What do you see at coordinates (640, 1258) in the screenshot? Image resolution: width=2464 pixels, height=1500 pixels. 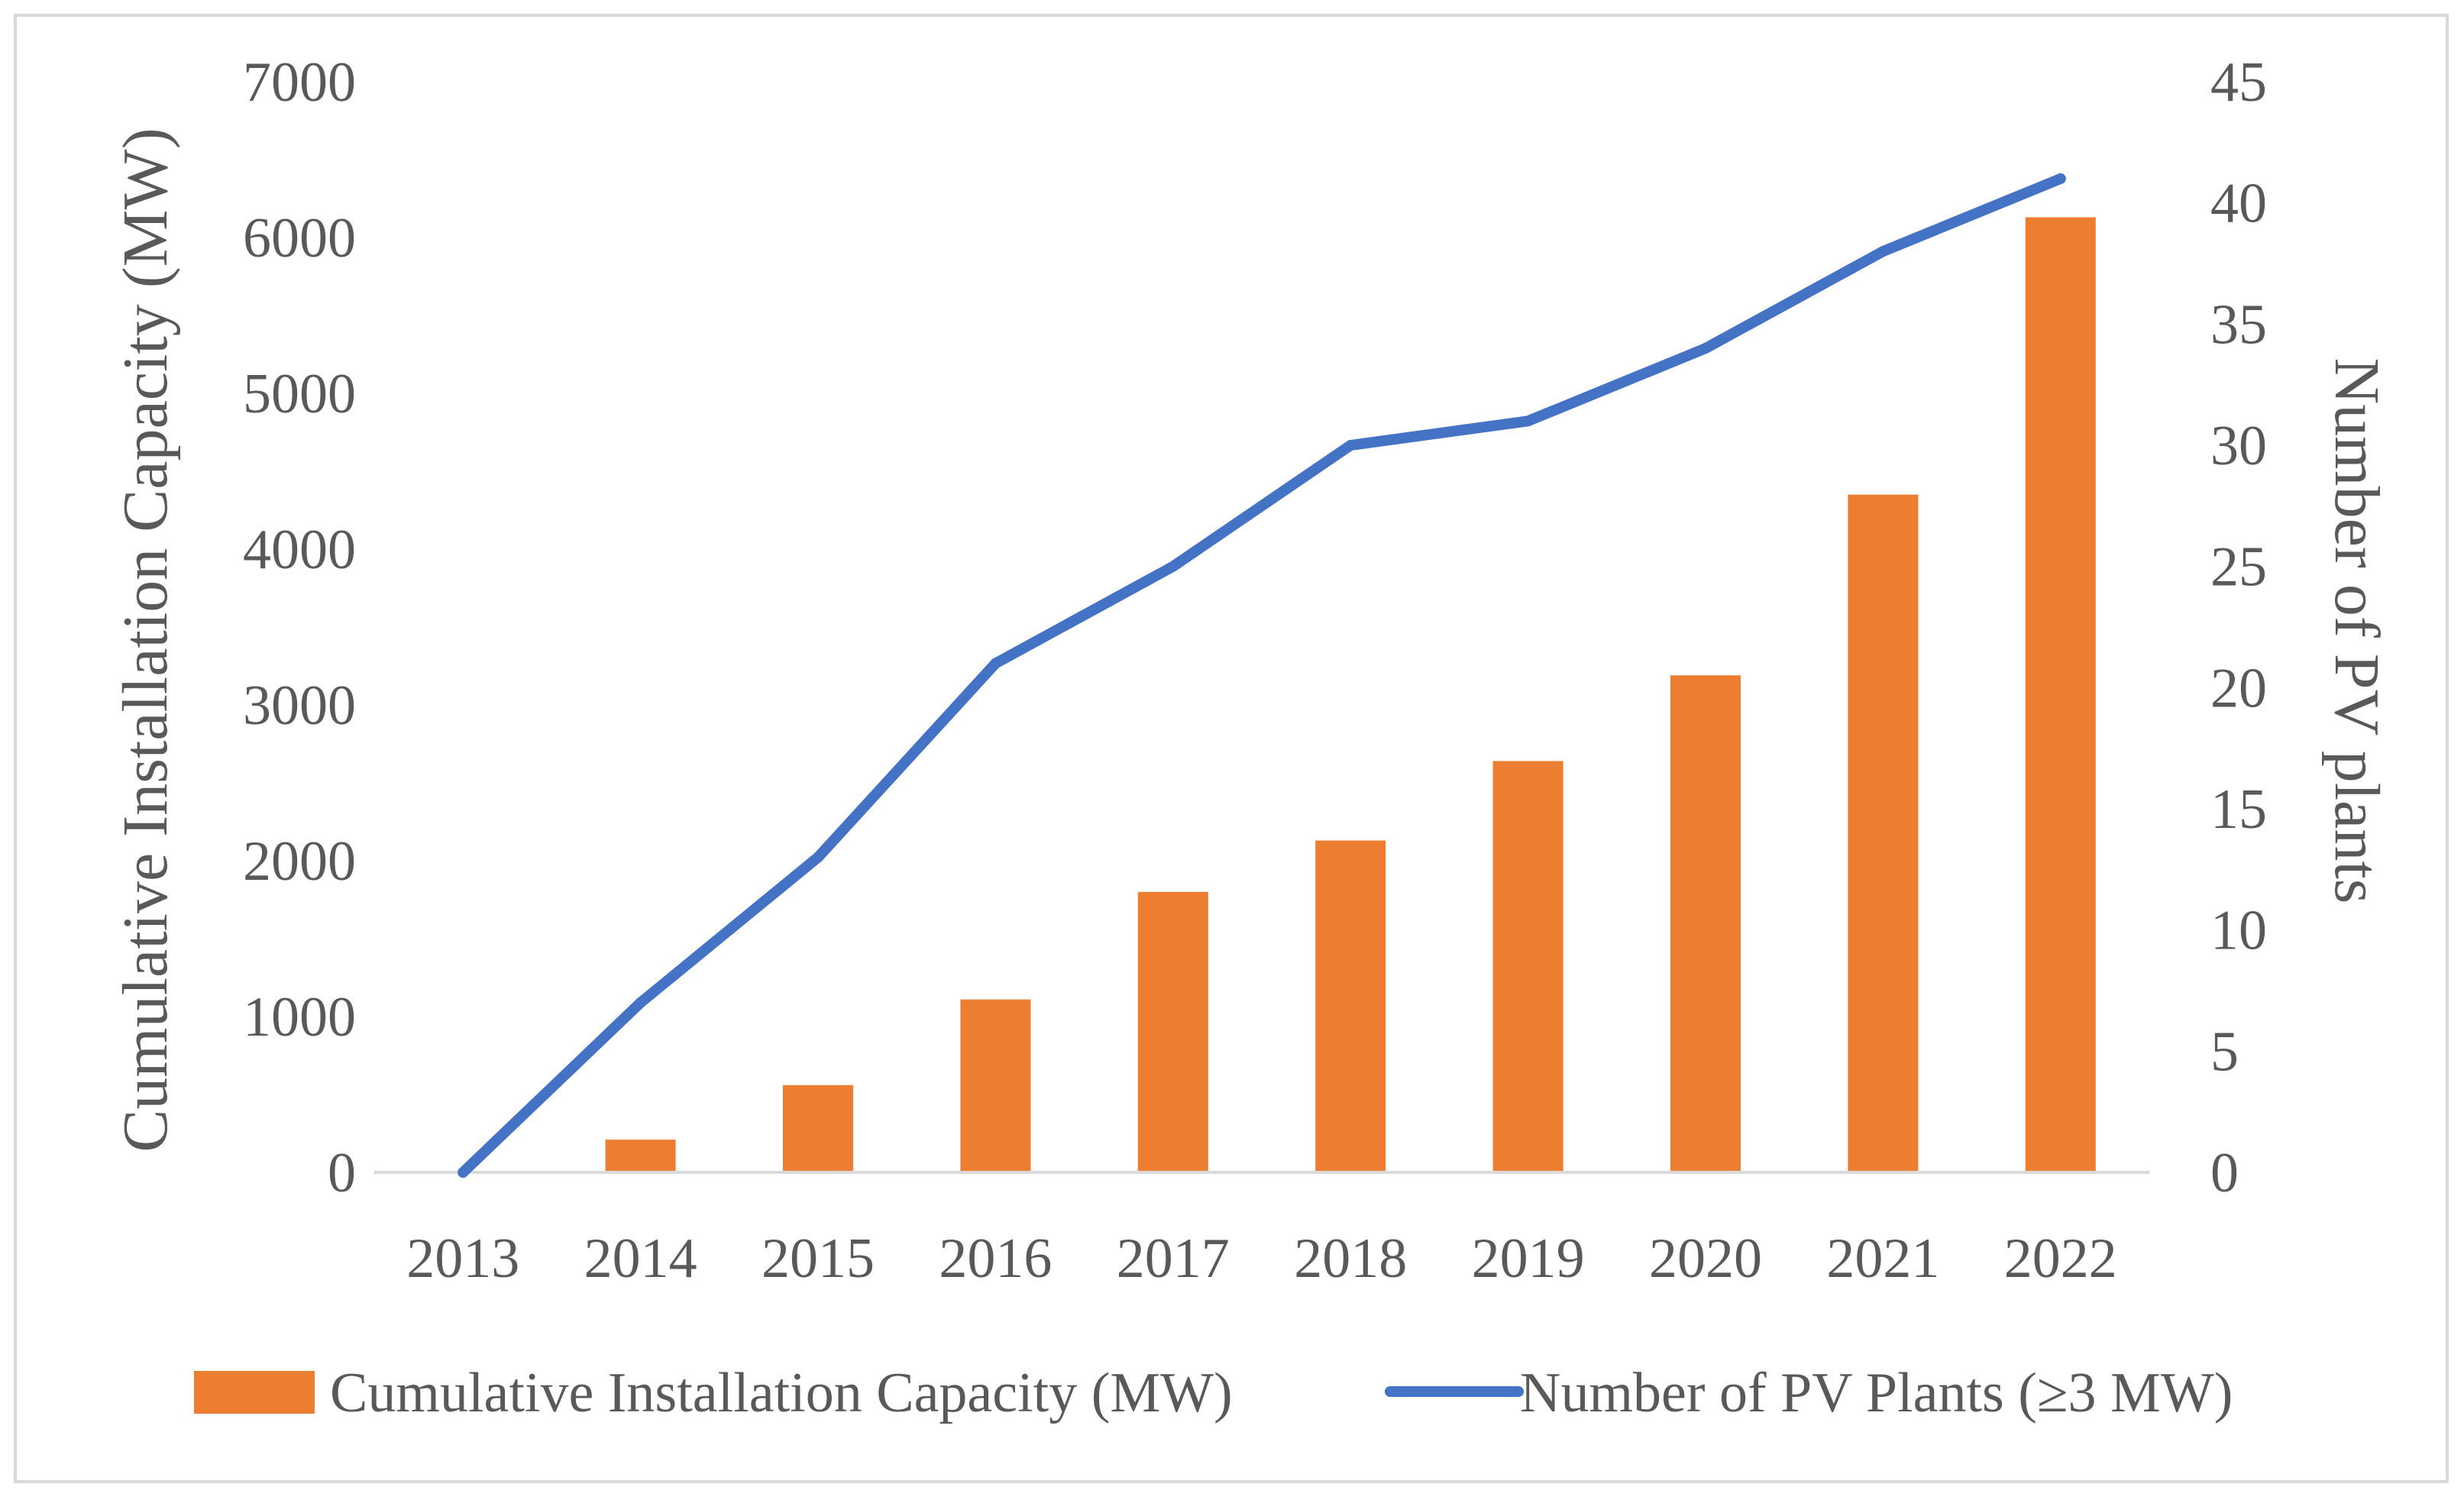 I see `x-tick-label: 2014` at bounding box center [640, 1258].